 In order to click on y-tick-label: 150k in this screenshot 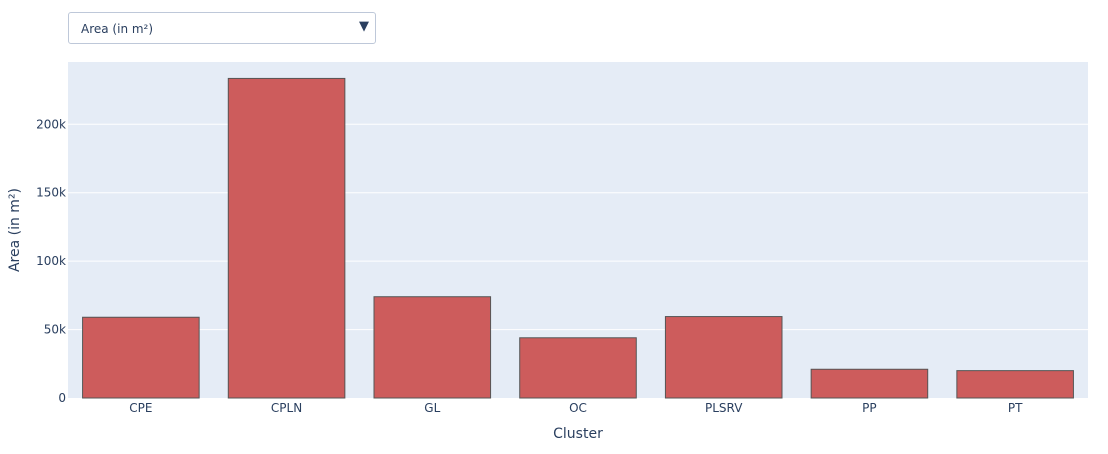, I will do `click(51, 193)`.